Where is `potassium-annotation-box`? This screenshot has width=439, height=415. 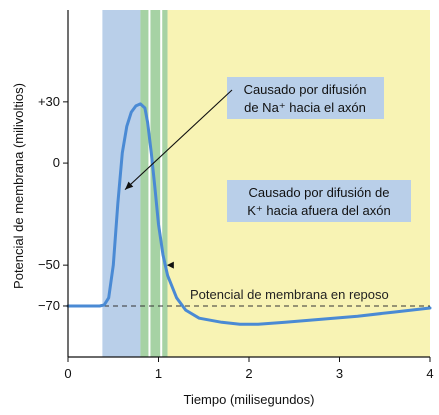
potassium-annotation-box is located at coordinates (319, 201).